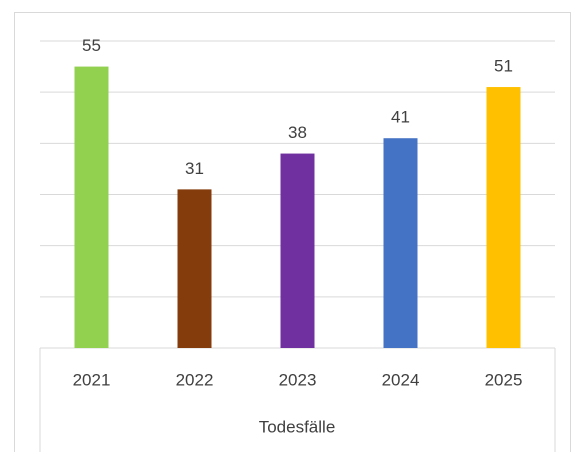  What do you see at coordinates (401, 379) in the screenshot?
I see `x-tick-label: 2024` at bounding box center [401, 379].